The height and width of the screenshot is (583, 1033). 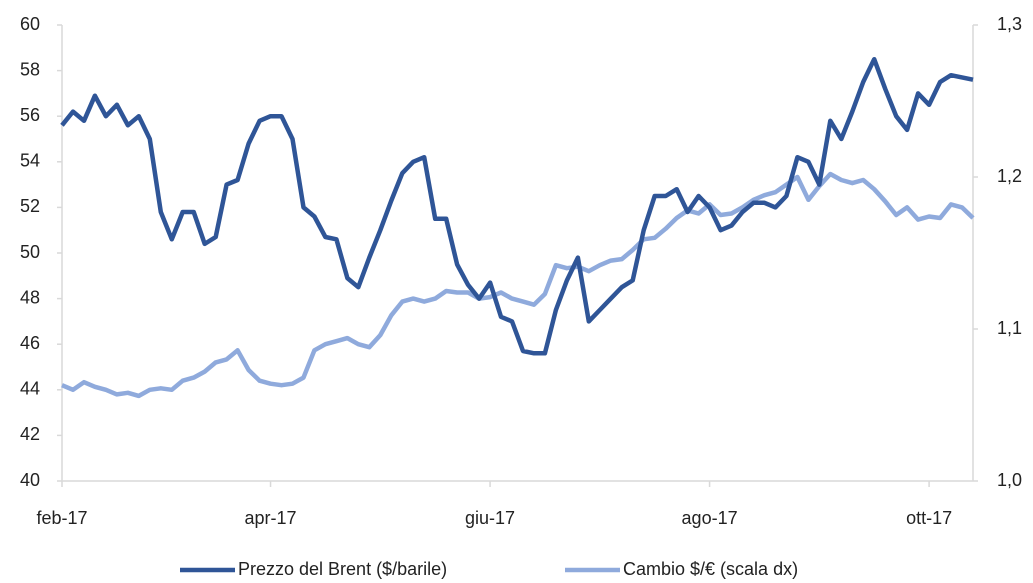 I want to click on y-tick-label: 52, so click(x=30, y=206).